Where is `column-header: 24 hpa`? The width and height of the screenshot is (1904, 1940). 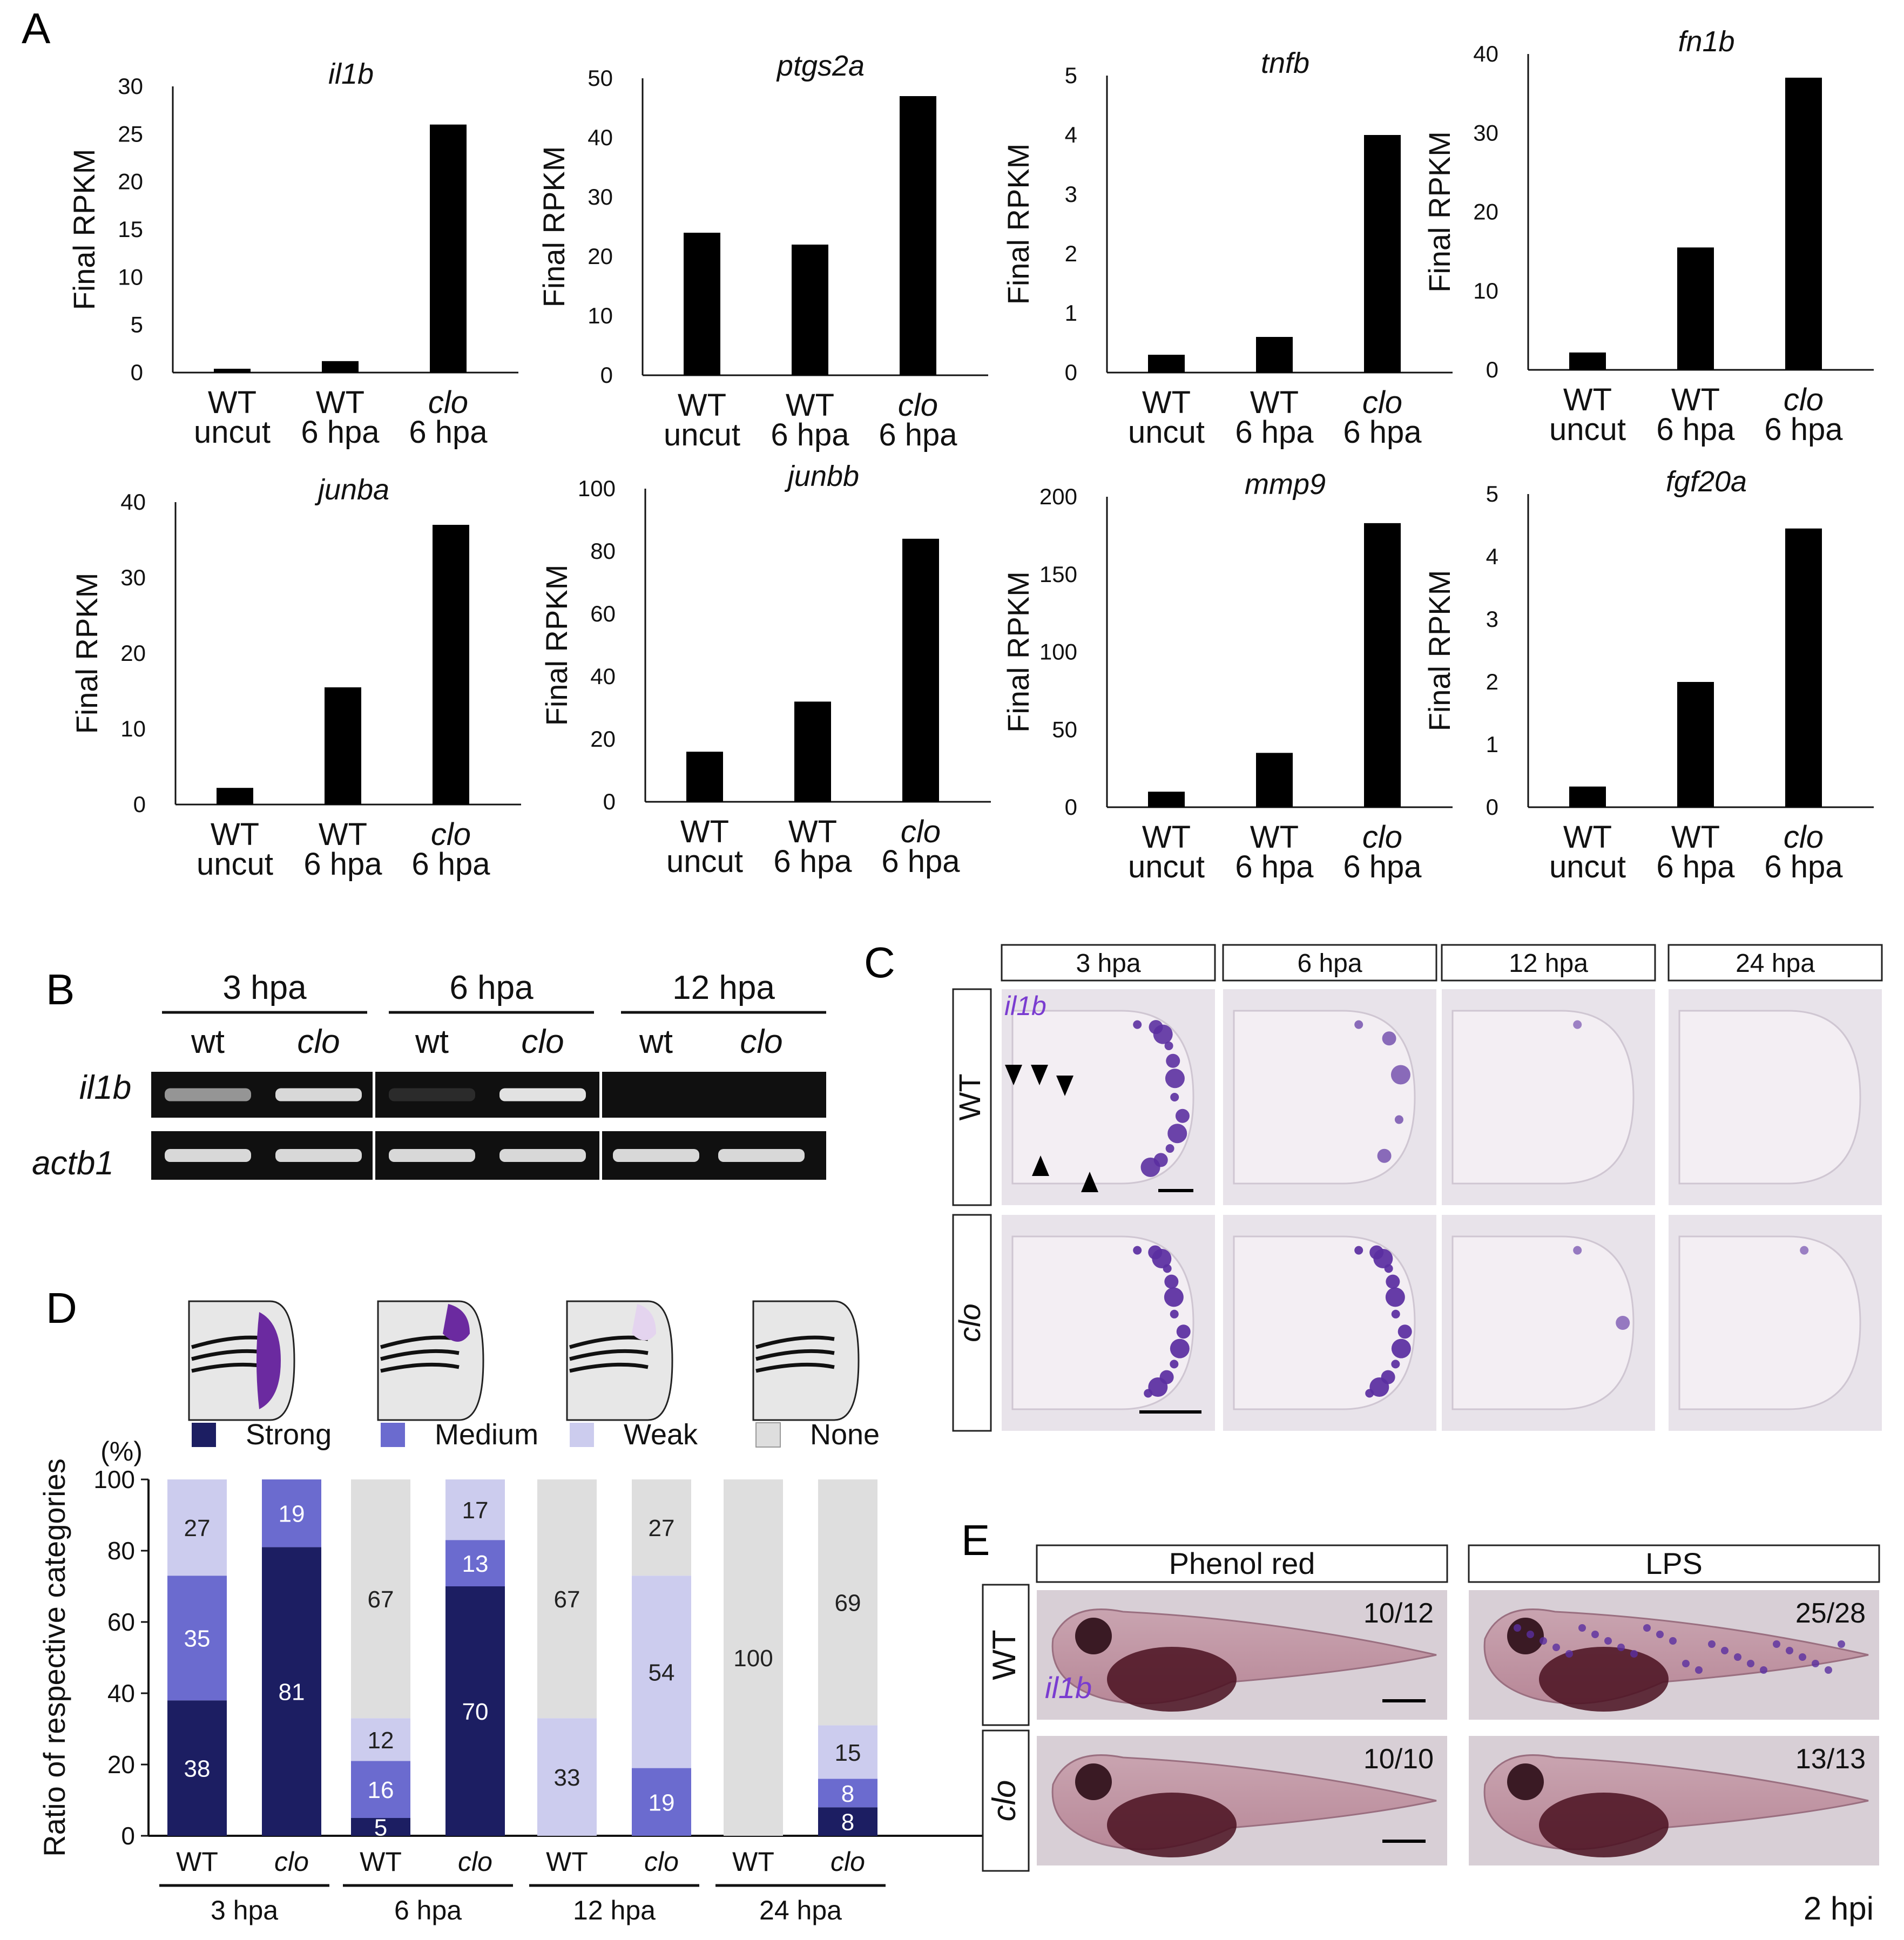 column-header: 24 hpa is located at coordinates (1775, 964).